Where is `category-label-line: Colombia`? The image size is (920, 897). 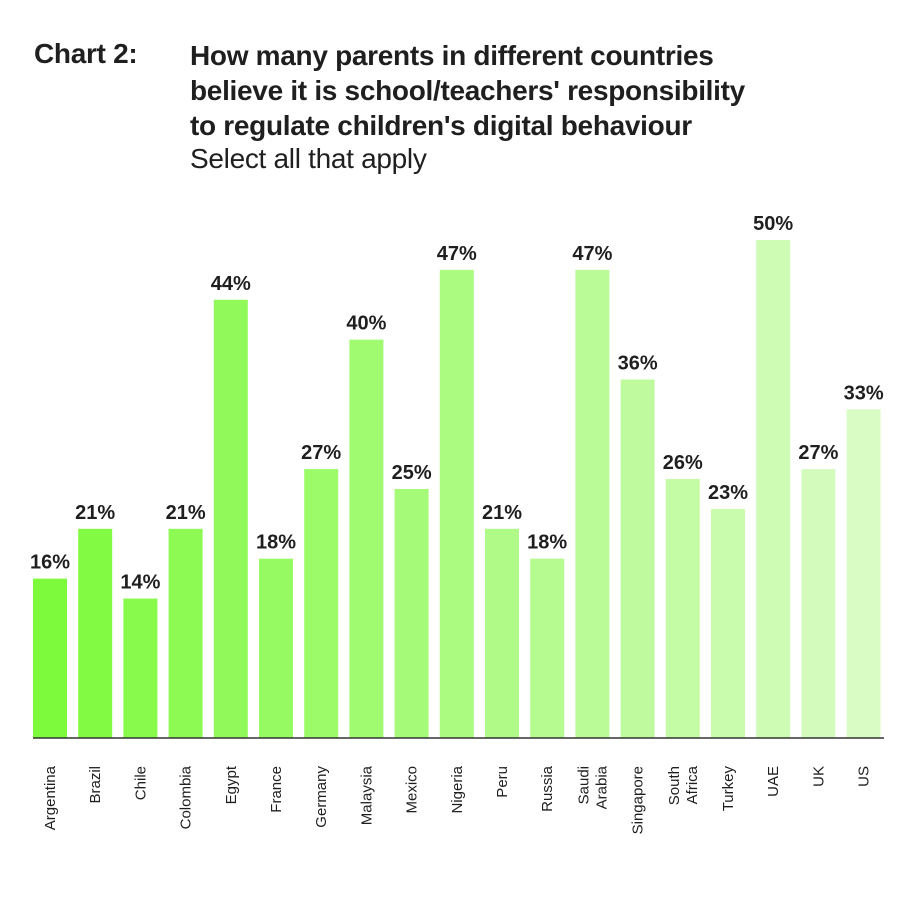 category-label-line: Colombia is located at coordinates (186, 797).